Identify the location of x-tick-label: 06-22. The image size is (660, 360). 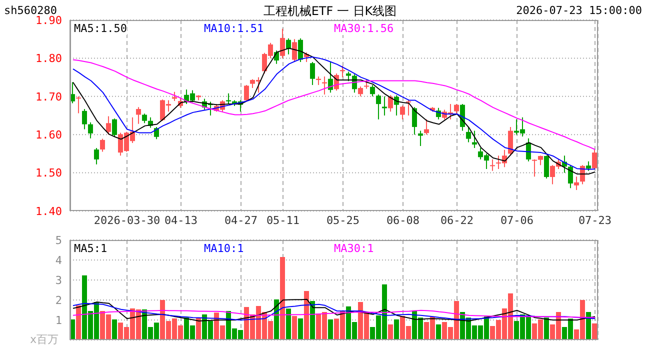
(457, 220).